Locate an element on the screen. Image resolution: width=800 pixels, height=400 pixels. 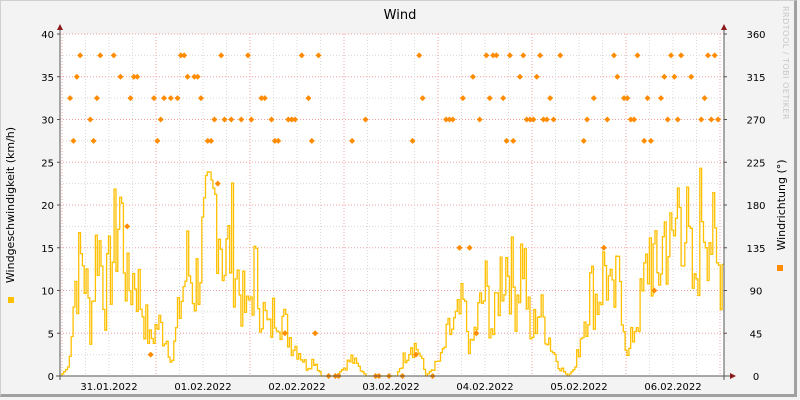
x-tick-label: 31.01.2022 is located at coordinates (108, 387).